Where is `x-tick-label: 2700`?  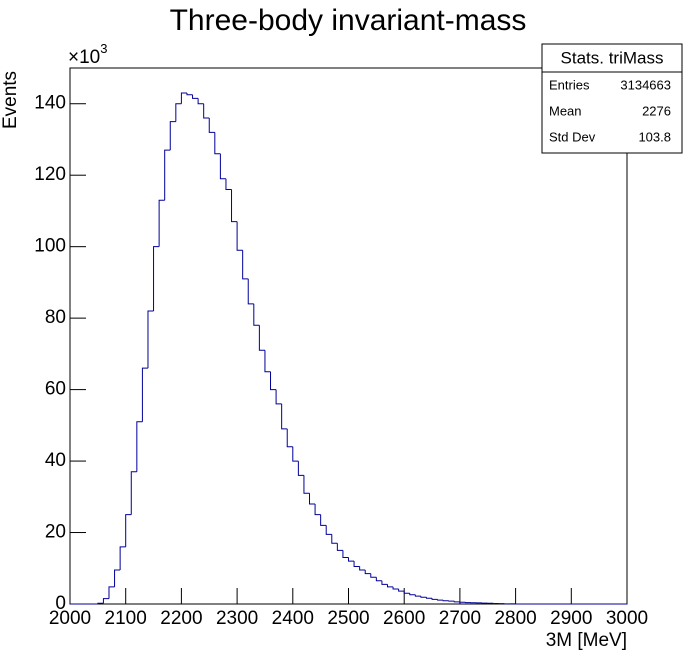
x-tick-label: 2700 is located at coordinates (460, 618).